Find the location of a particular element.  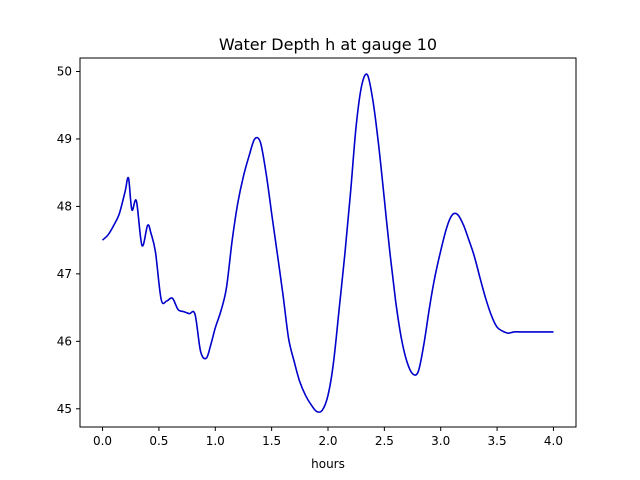

x-tick-label: 1.5 is located at coordinates (271, 441).